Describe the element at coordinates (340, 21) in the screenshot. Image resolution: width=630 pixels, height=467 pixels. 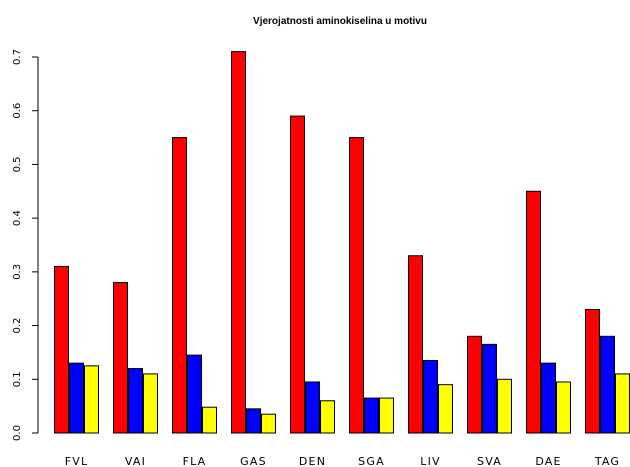
I see `chart-title: Vjerojatnosti aminokiselina u motivu` at that location.